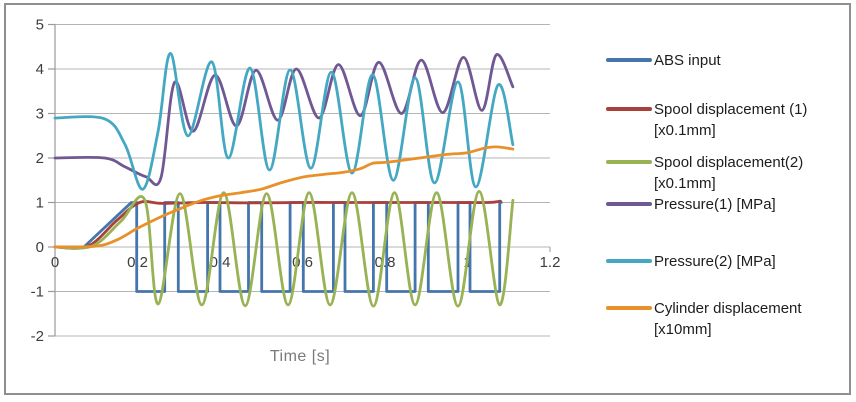  Describe the element at coordinates (300, 356) in the screenshot. I see `x-axis-title: Time [s]` at that location.